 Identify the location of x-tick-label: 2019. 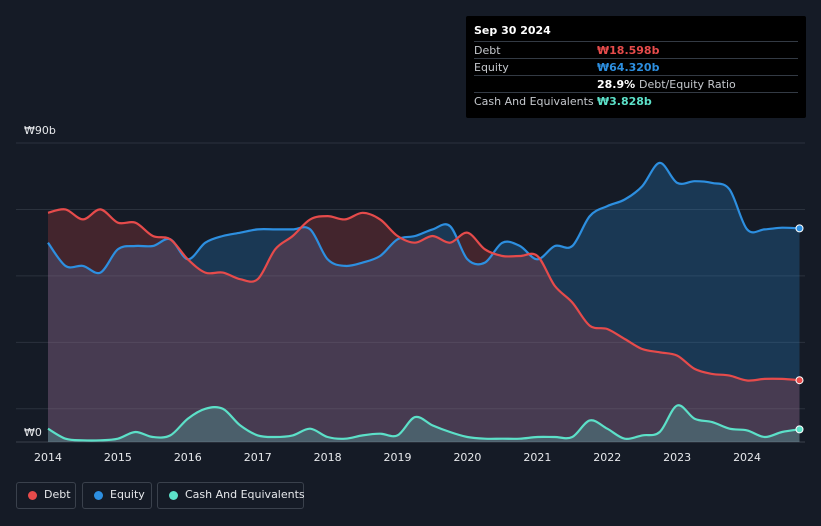
(398, 457).